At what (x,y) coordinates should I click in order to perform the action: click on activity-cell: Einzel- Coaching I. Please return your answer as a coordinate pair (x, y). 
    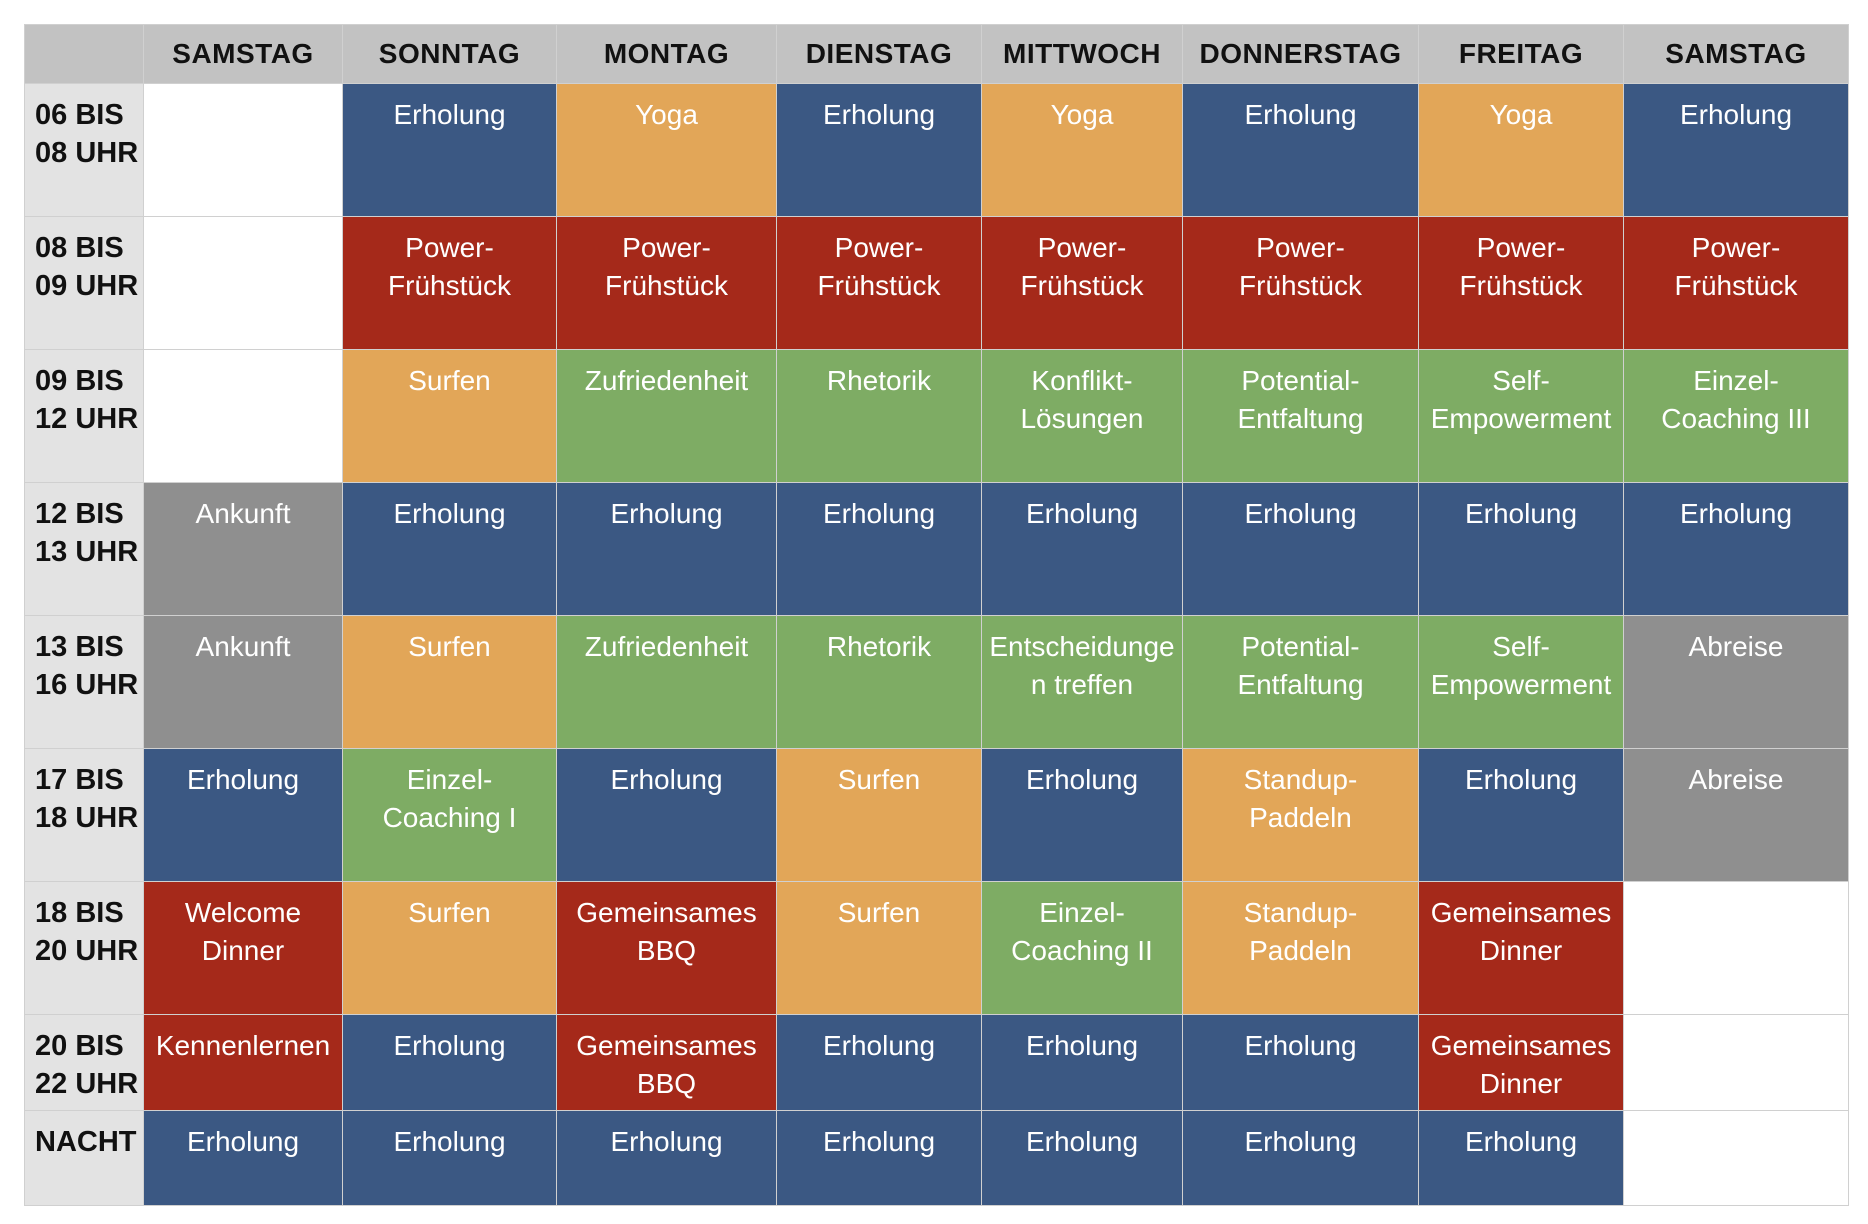
    Looking at the image, I should click on (449, 815).